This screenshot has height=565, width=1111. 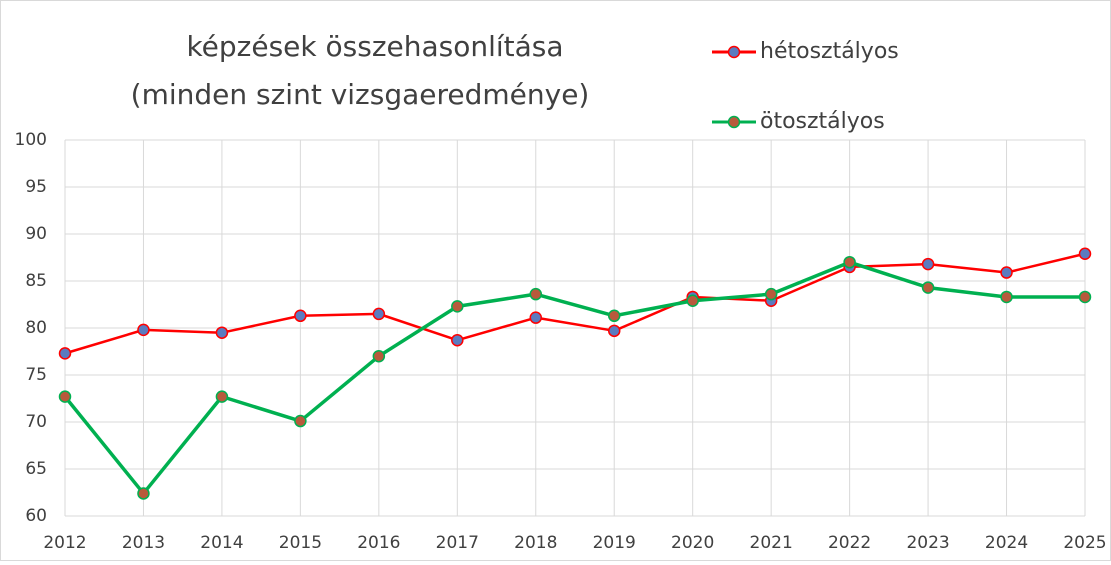 What do you see at coordinates (64, 543) in the screenshot?
I see `x-tick-label: 2012` at bounding box center [64, 543].